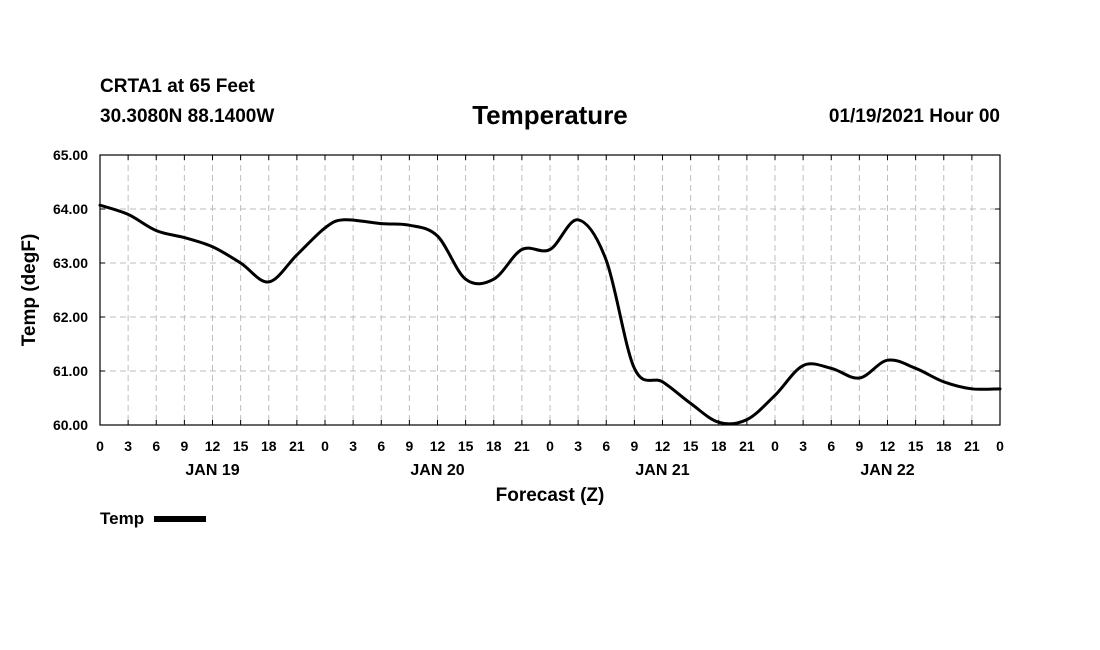 The width and height of the screenshot is (1100, 650). What do you see at coordinates (187, 116) in the screenshot?
I see `coordinates-label: 30.3080N 88.1400W` at bounding box center [187, 116].